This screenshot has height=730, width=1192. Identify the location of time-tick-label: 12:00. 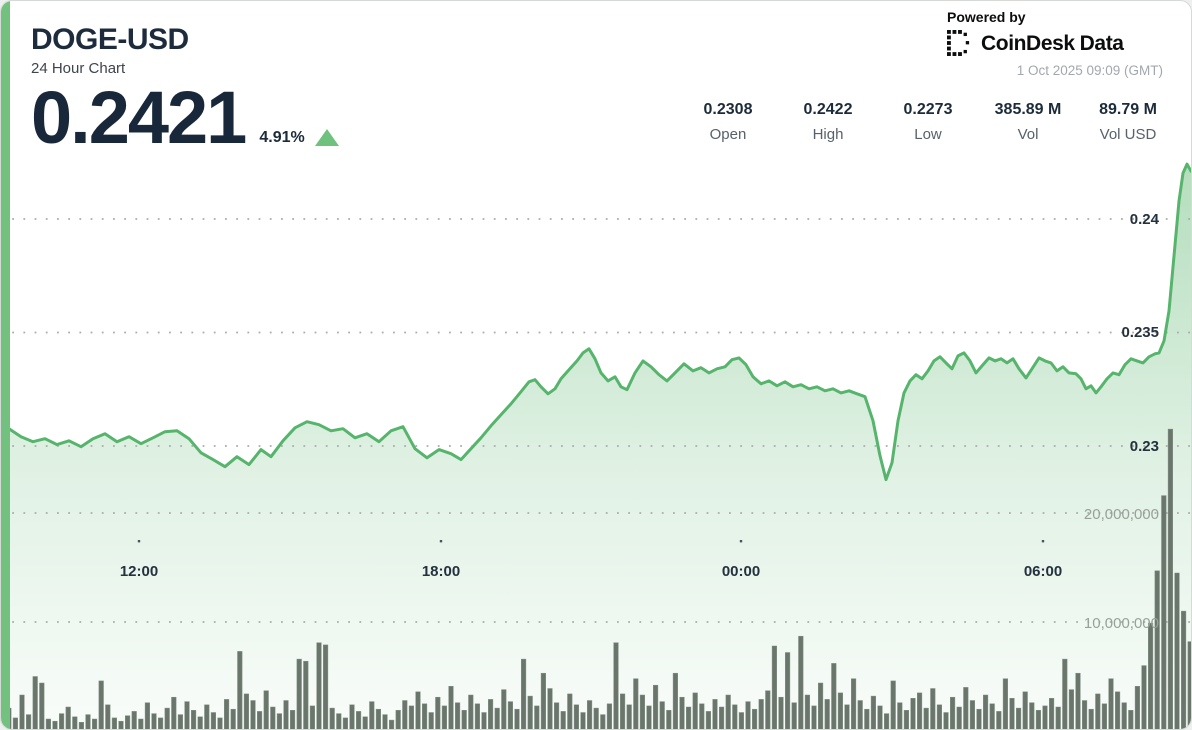
(139, 571).